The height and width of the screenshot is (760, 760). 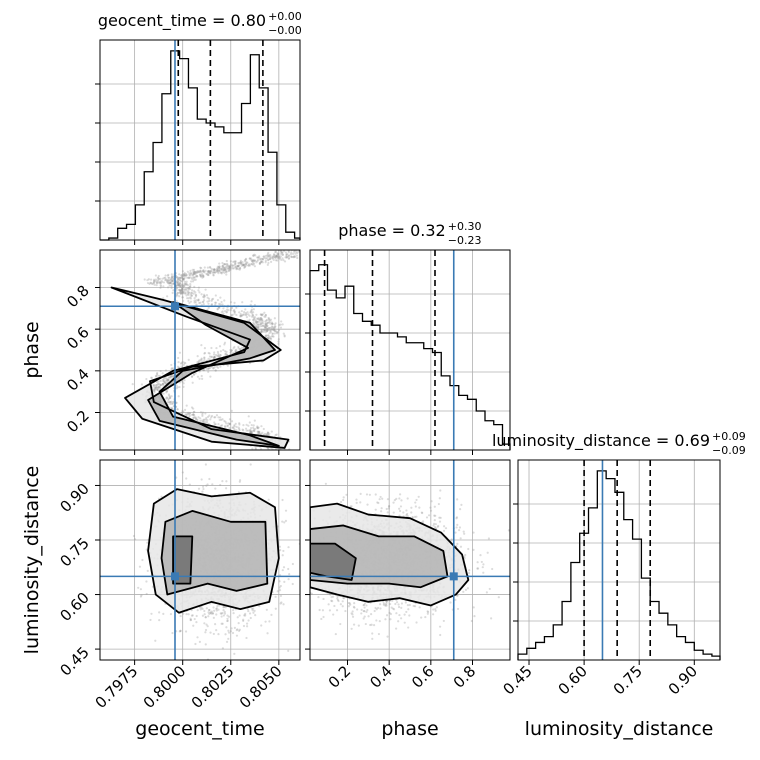 I want to click on pair-content, so click(x=200, y=560).